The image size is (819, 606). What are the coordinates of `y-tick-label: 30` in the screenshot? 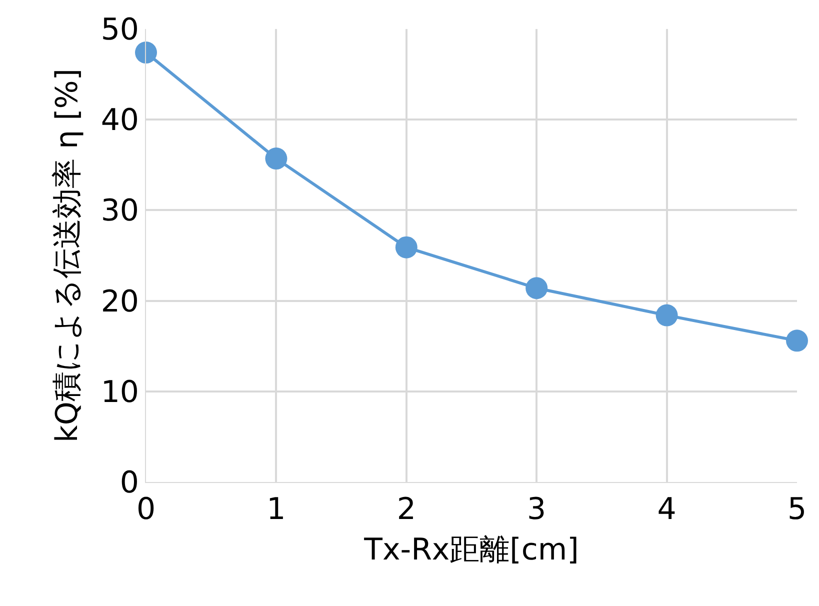 It's located at (119, 211).